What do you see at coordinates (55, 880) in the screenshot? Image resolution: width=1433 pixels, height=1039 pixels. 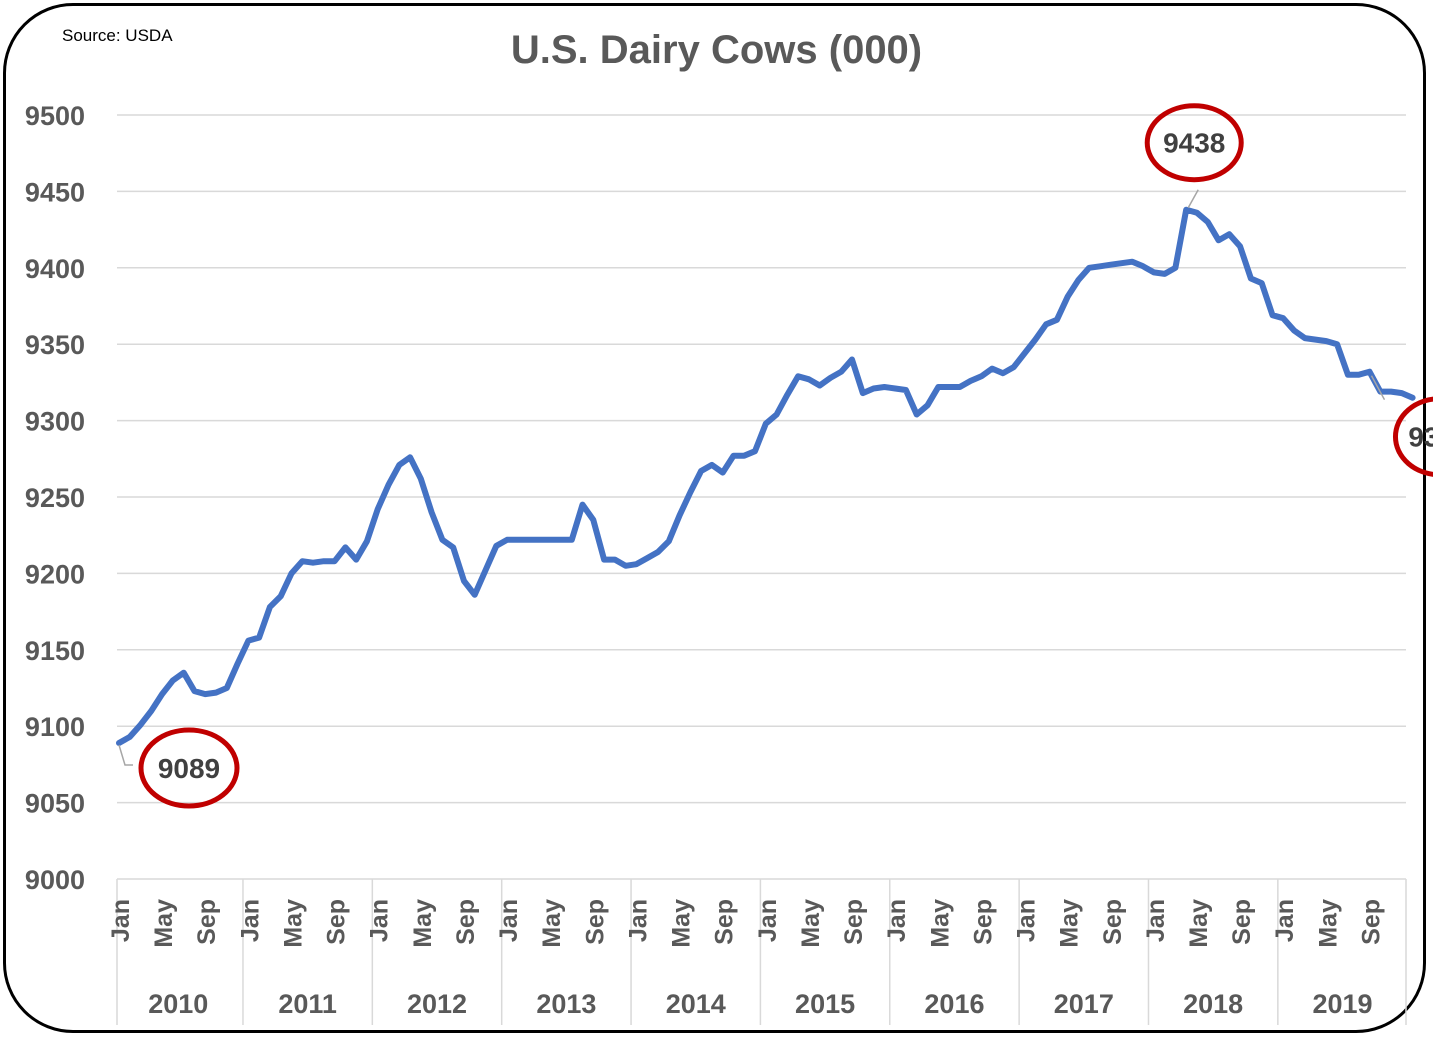 I see `y-tick-label: 9000` at bounding box center [55, 880].